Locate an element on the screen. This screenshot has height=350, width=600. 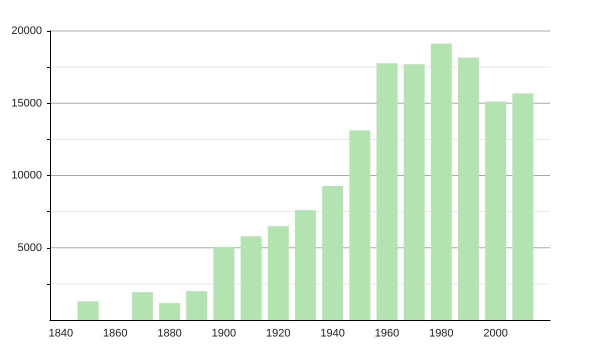
x-tick-label: 1900 is located at coordinates (224, 334).